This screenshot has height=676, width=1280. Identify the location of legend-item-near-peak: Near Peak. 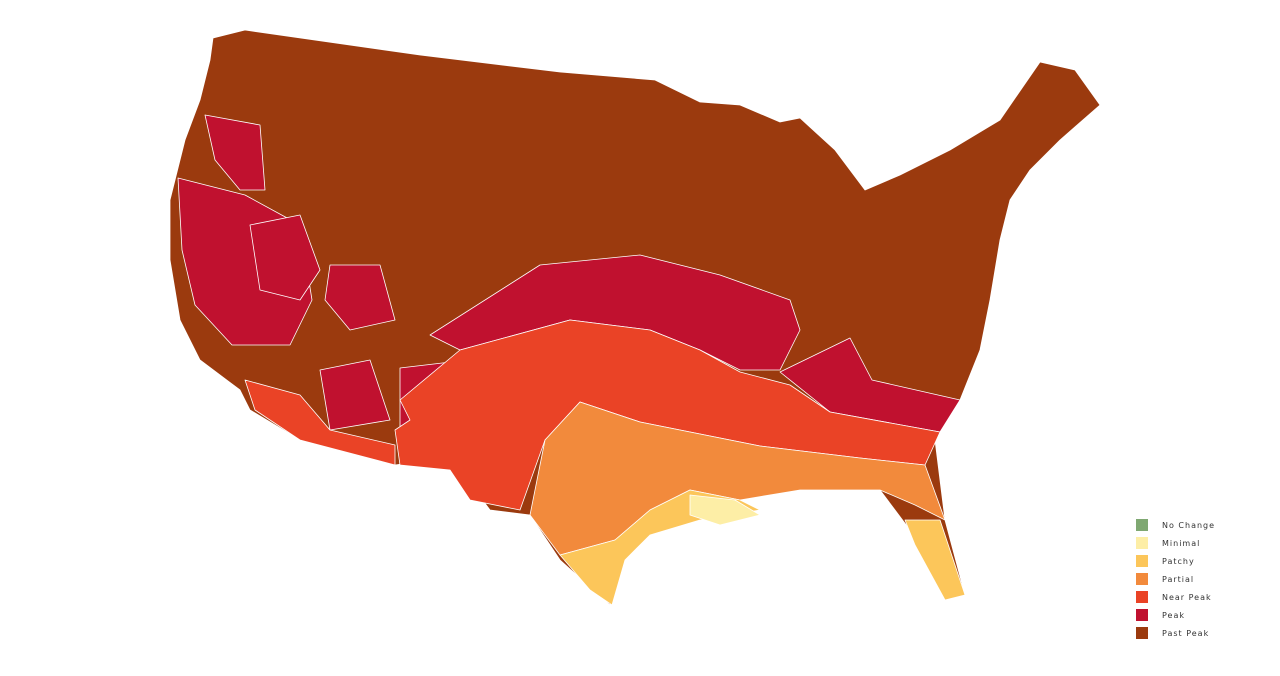
(1175, 597).